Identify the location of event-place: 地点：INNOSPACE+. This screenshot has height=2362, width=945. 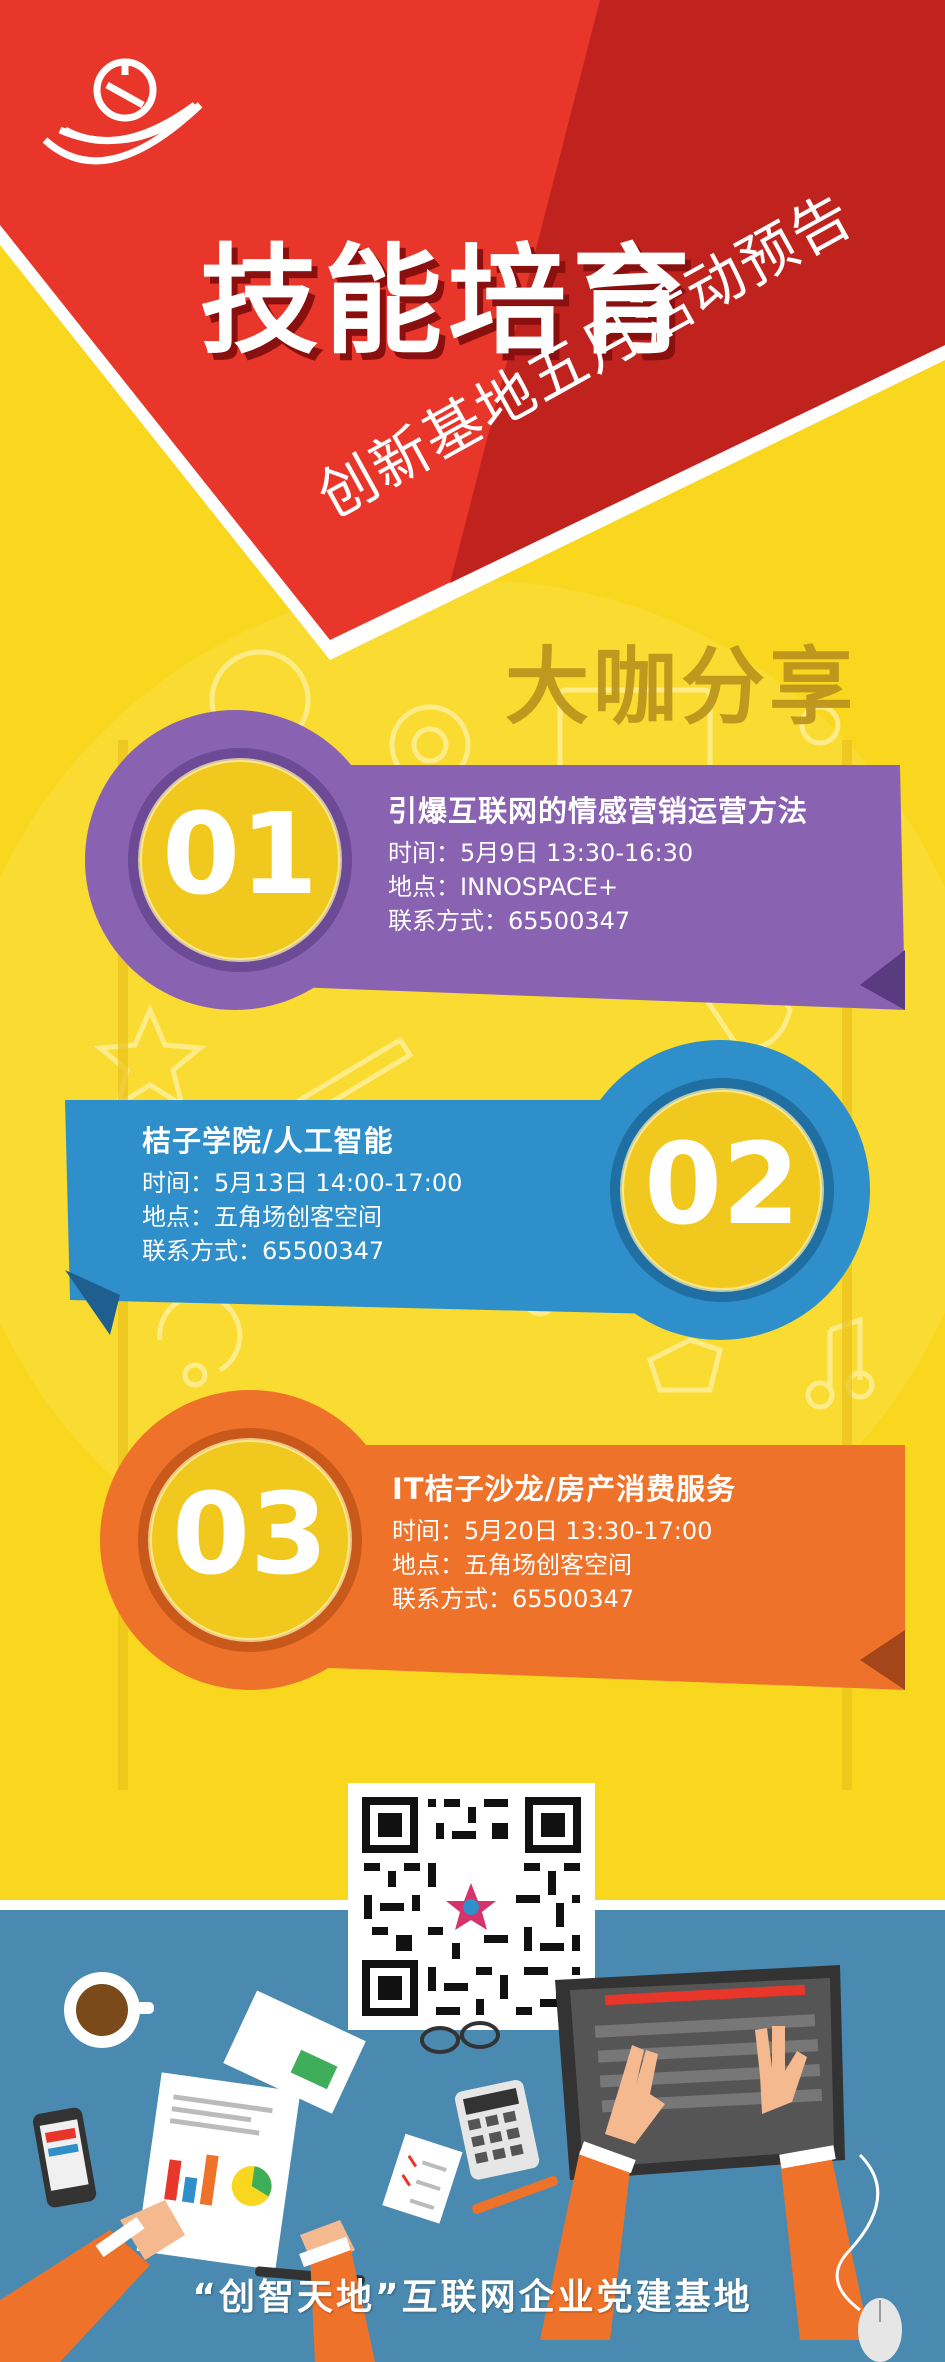
(503, 887).